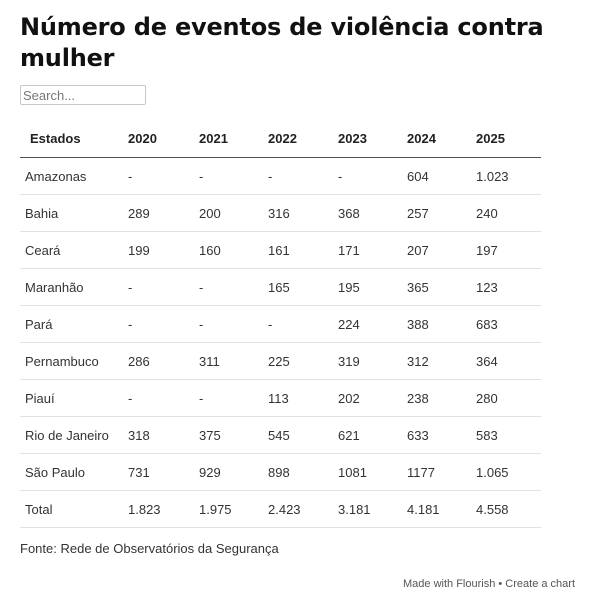 The width and height of the screenshot is (592, 597). What do you see at coordinates (71, 435) in the screenshot?
I see `state-name-cell: Rio de Janeiro` at bounding box center [71, 435].